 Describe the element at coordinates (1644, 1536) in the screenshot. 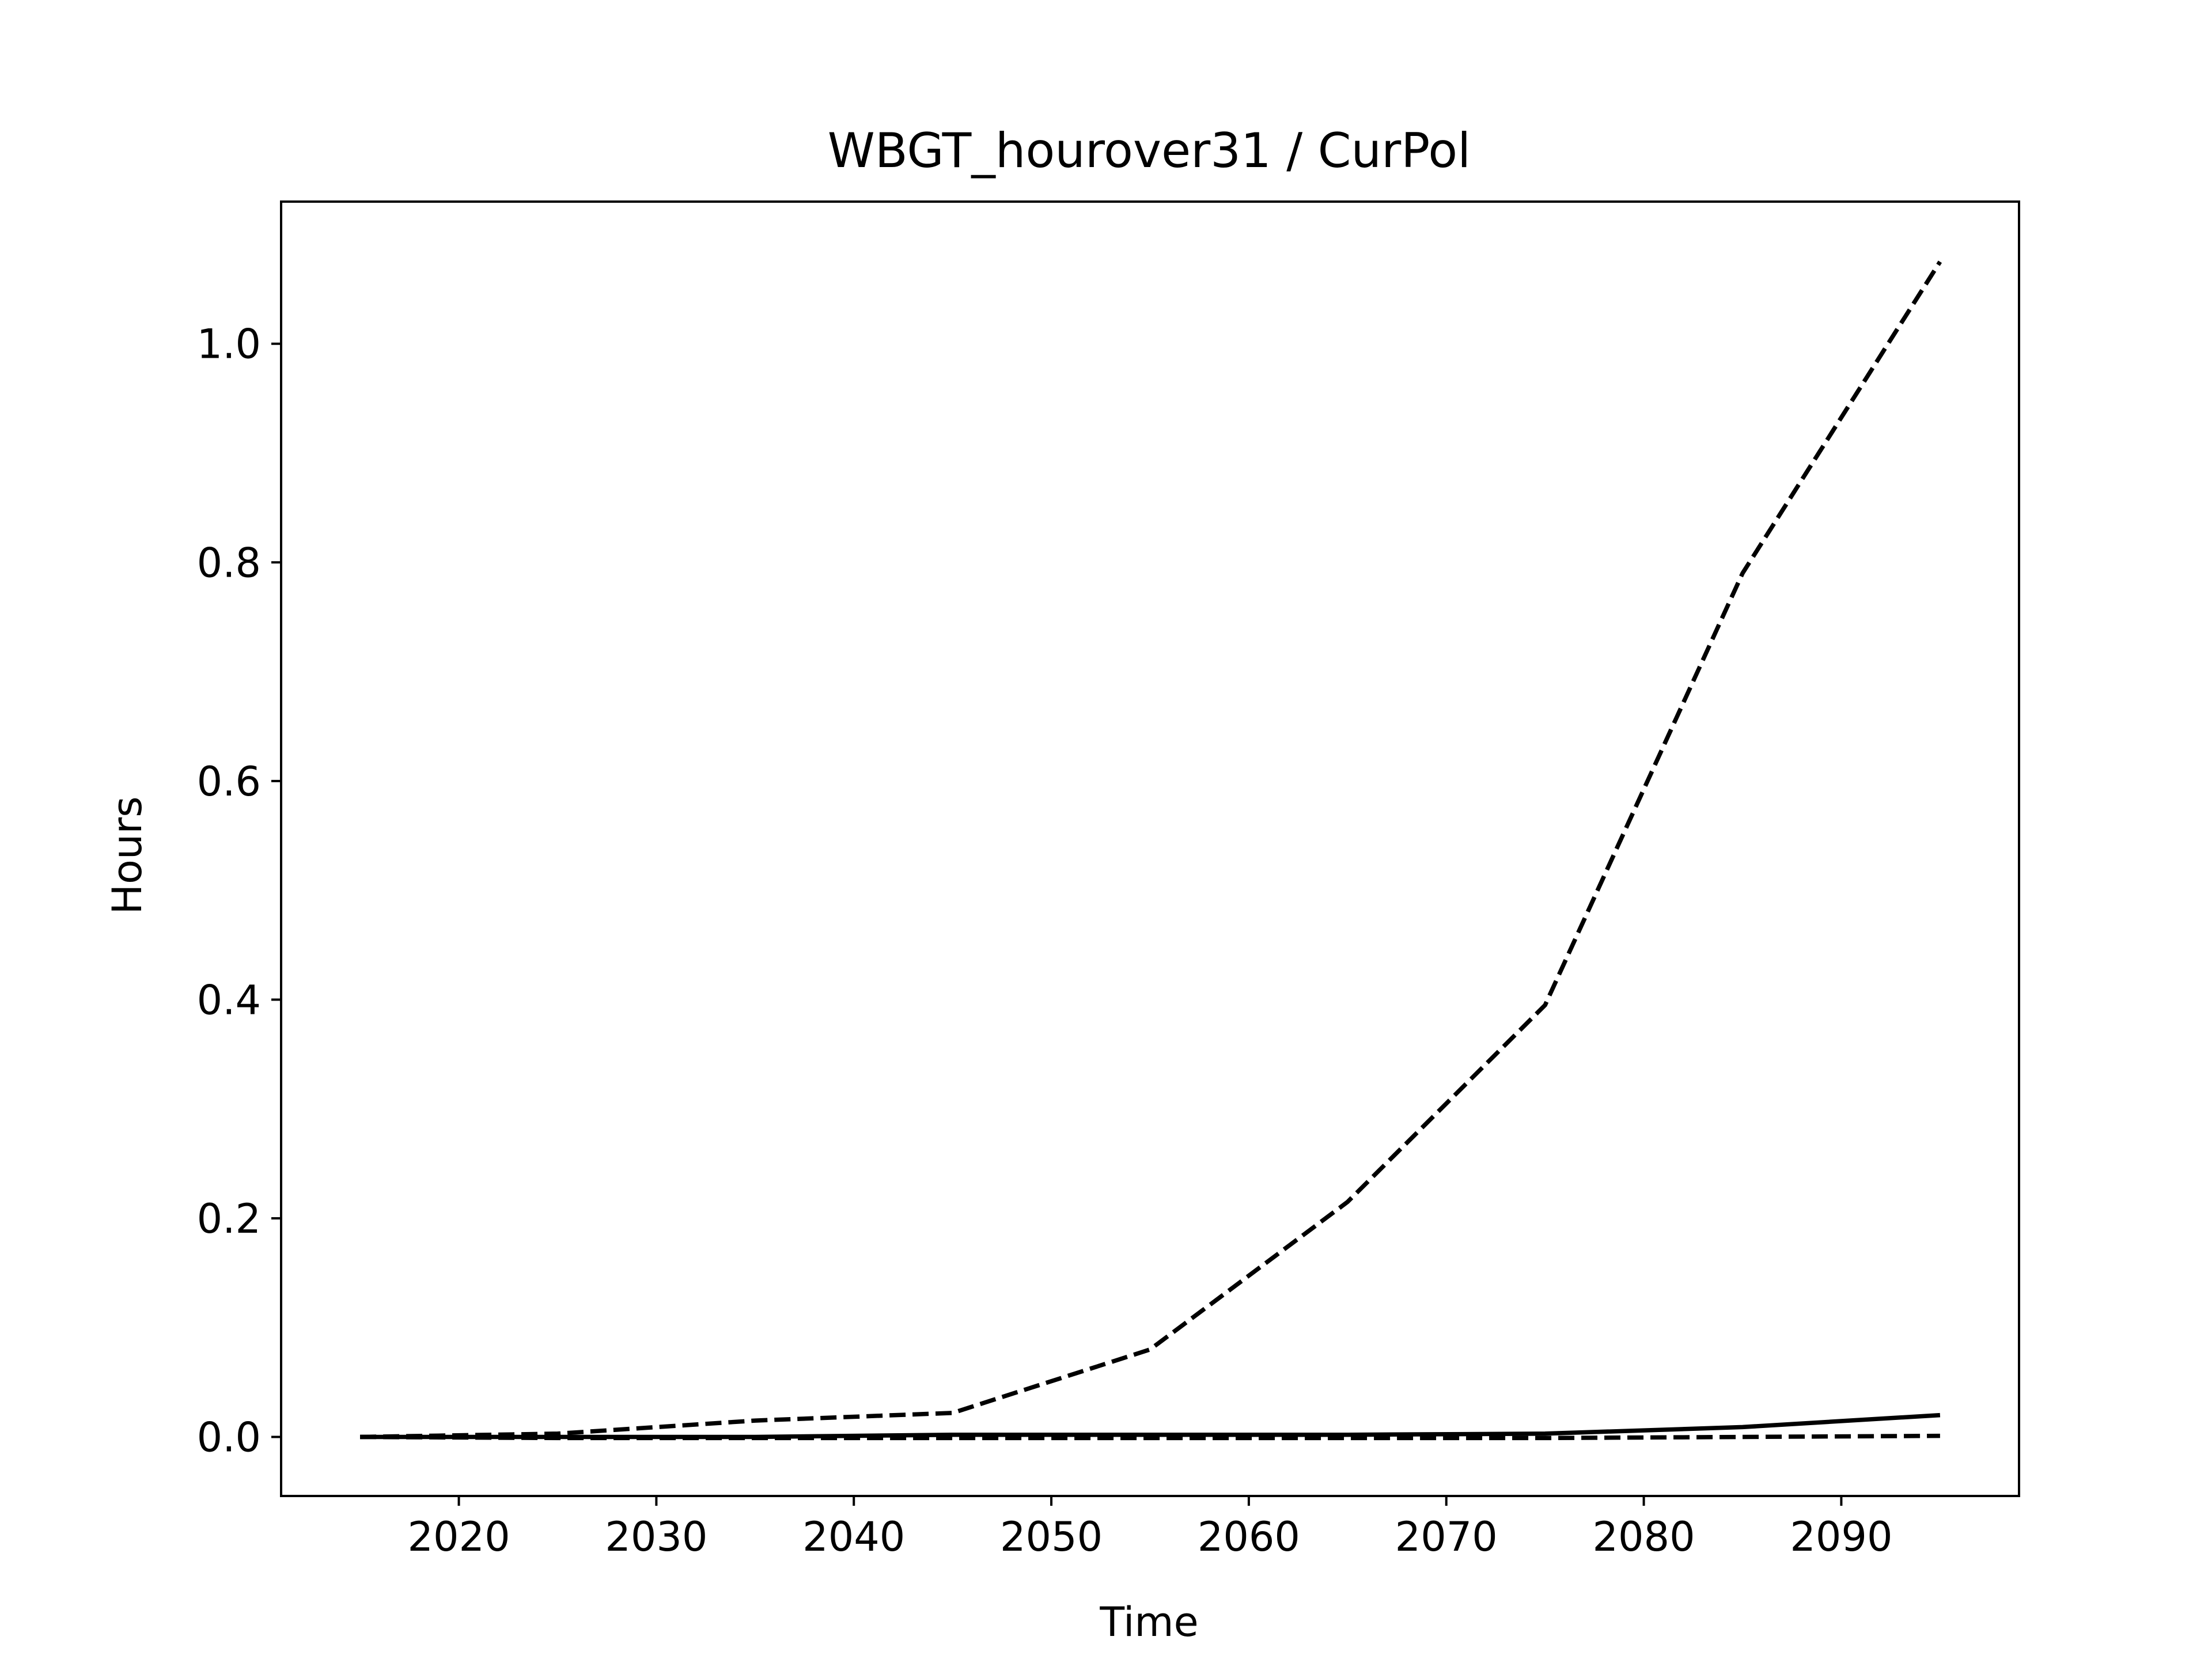

I see `x-tick-label: 2080` at that location.